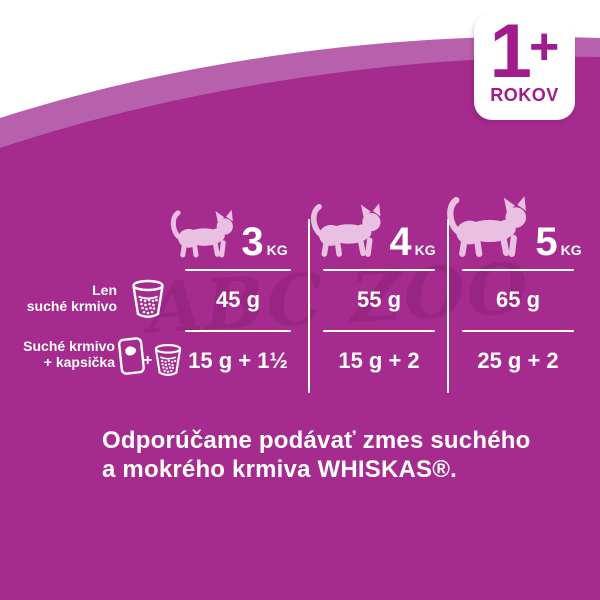 Image resolution: width=600 pixels, height=600 pixels. I want to click on weight-label: 4 KG, so click(412, 242).